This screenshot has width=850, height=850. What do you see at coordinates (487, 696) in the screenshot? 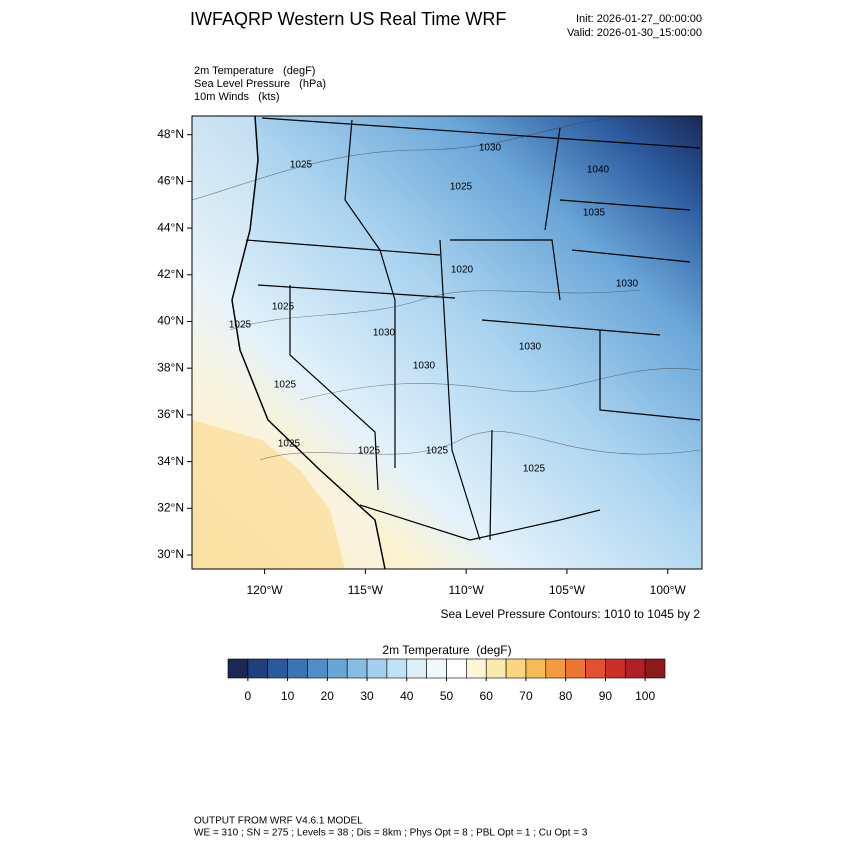
I see `colorbar-tick-label: 60` at bounding box center [487, 696].